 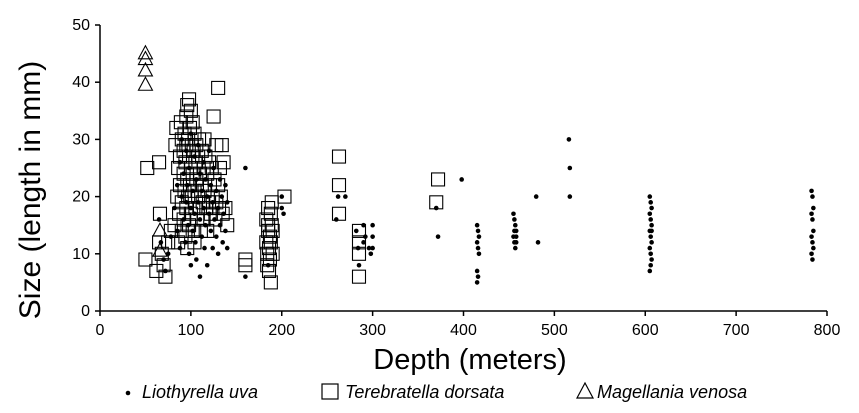 I want to click on y-tick-label: 20, so click(x=81, y=197).